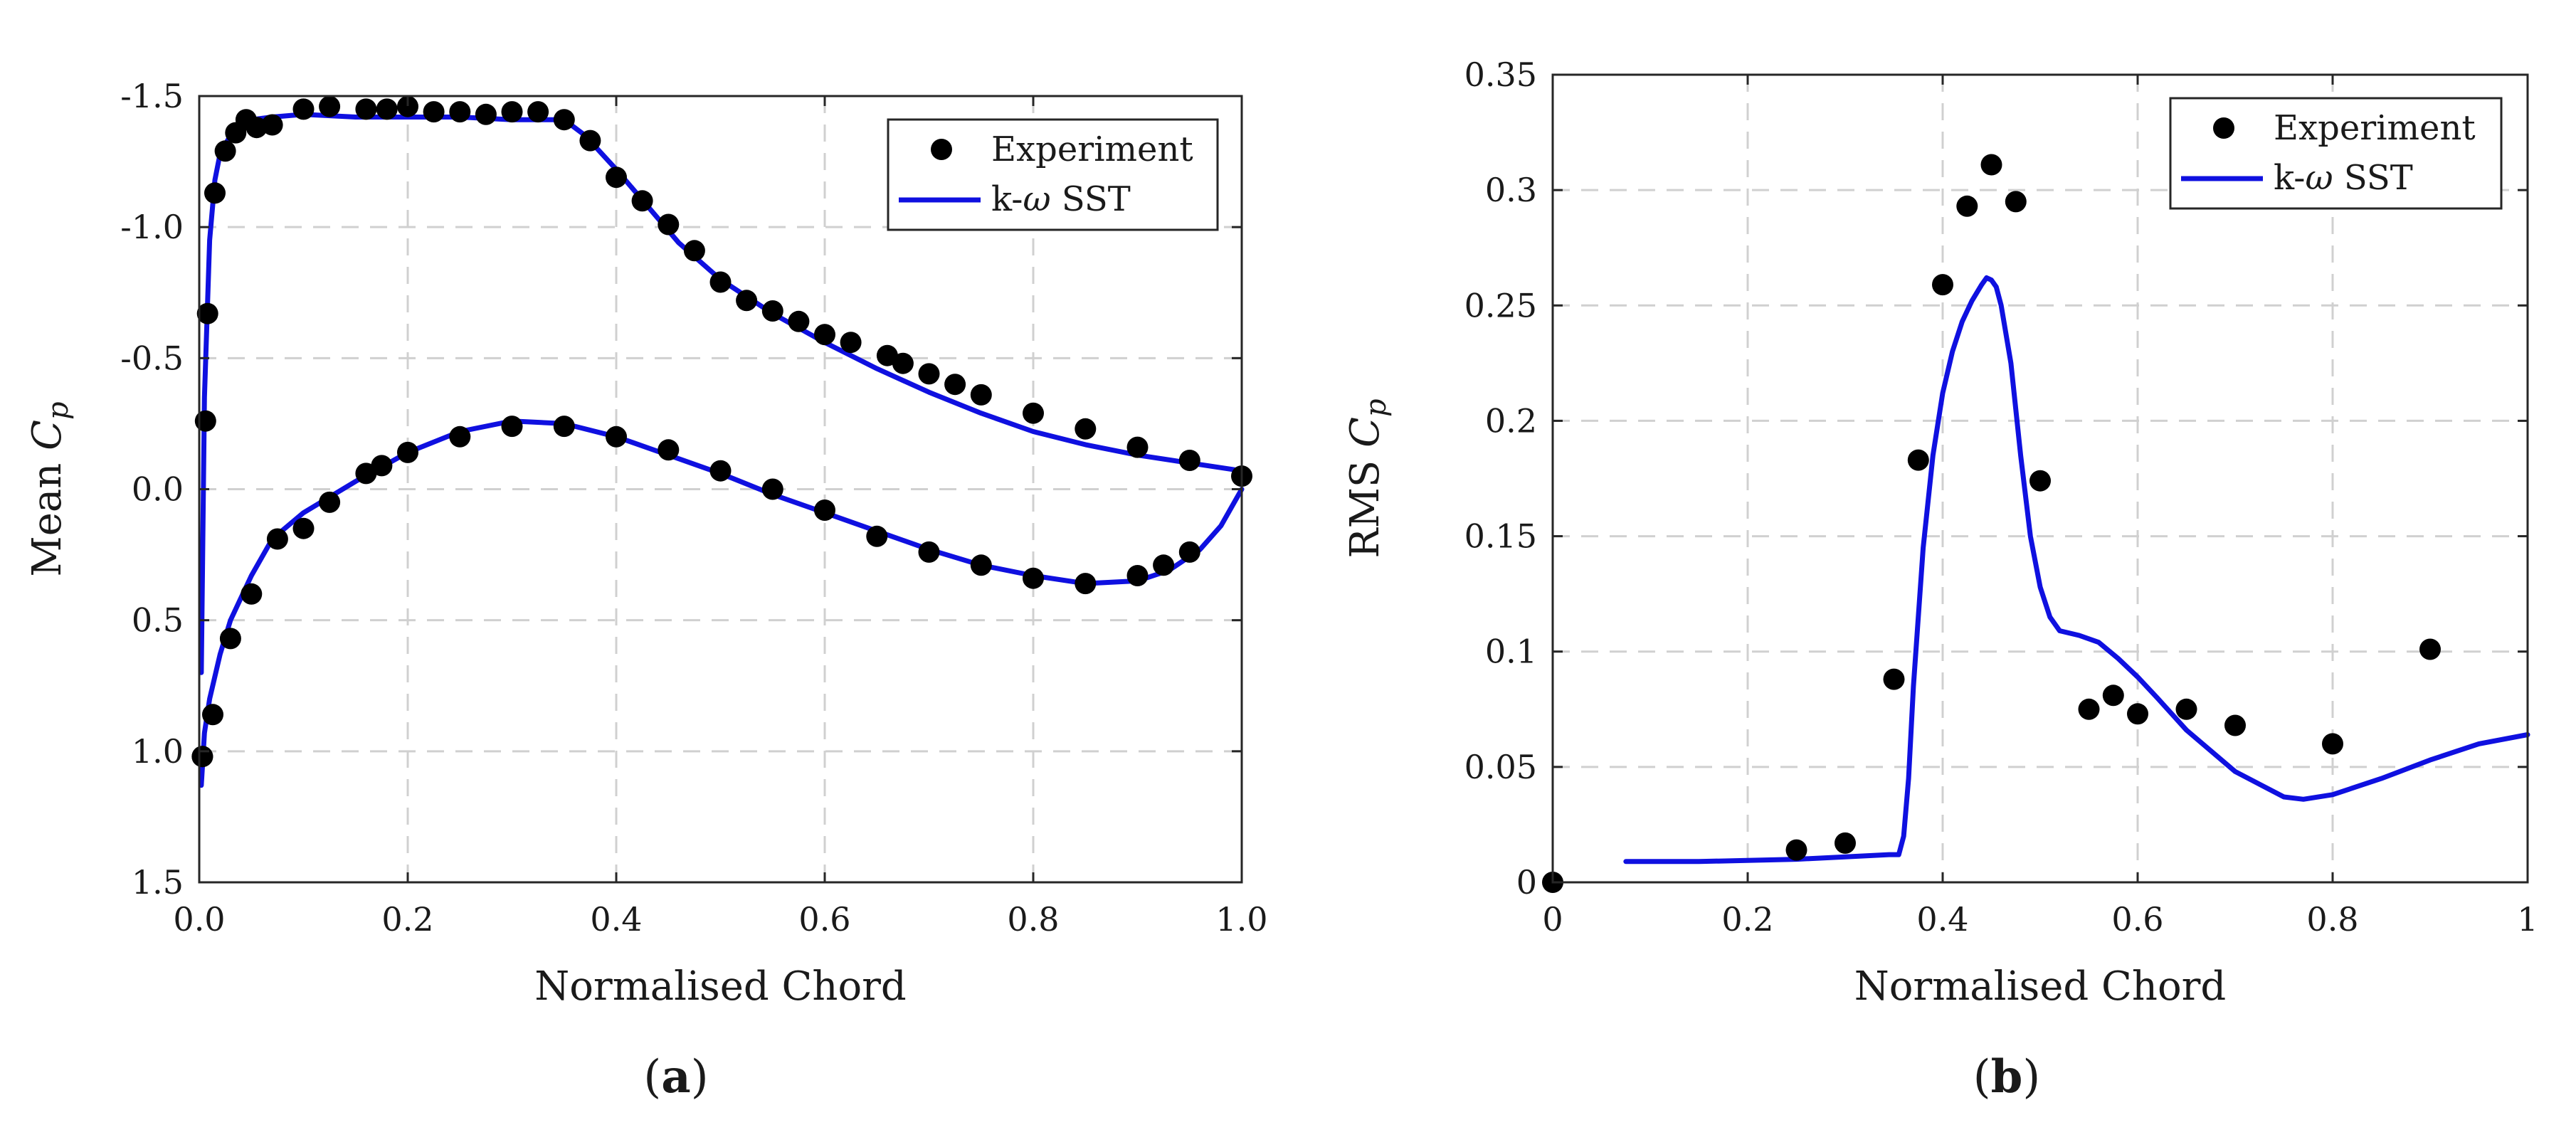  What do you see at coordinates (1500, 536) in the screenshot?
I see `y-tick-label: 0.15` at bounding box center [1500, 536].